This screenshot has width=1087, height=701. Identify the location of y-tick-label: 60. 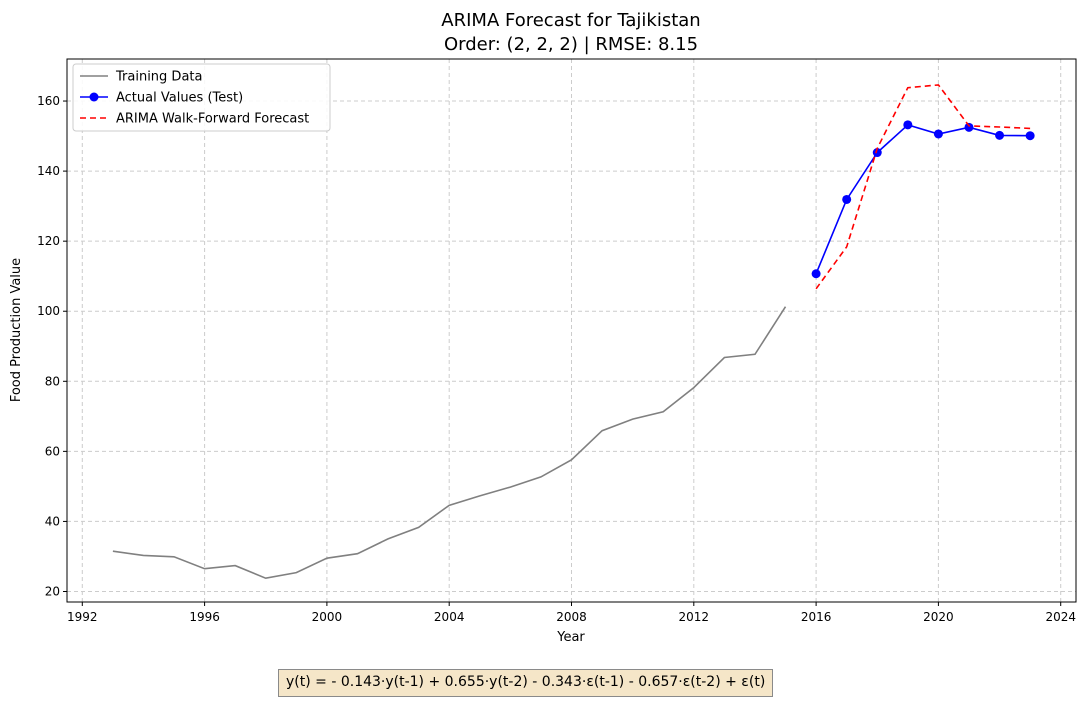
(52, 451).